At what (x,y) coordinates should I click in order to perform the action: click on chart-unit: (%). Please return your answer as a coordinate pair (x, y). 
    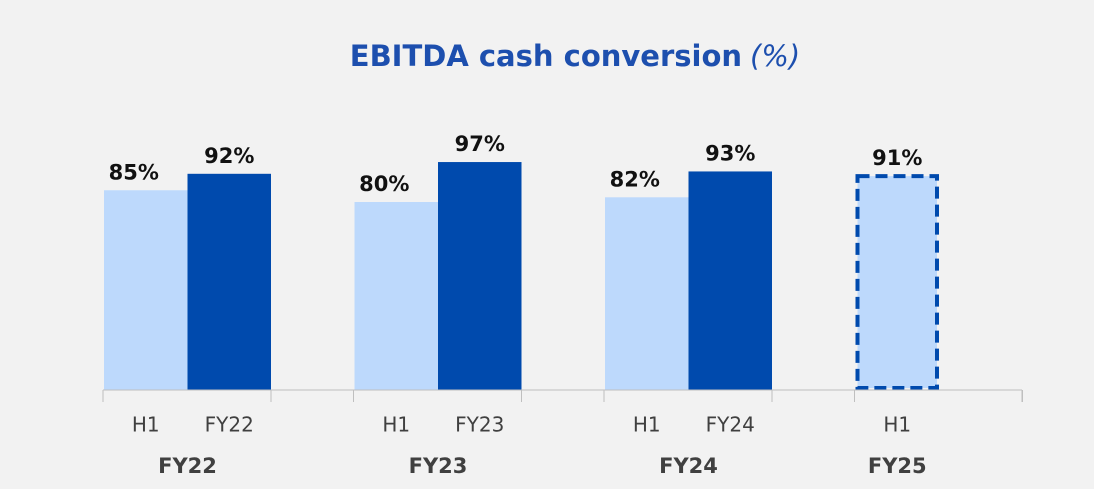
    Looking at the image, I should click on (775, 56).